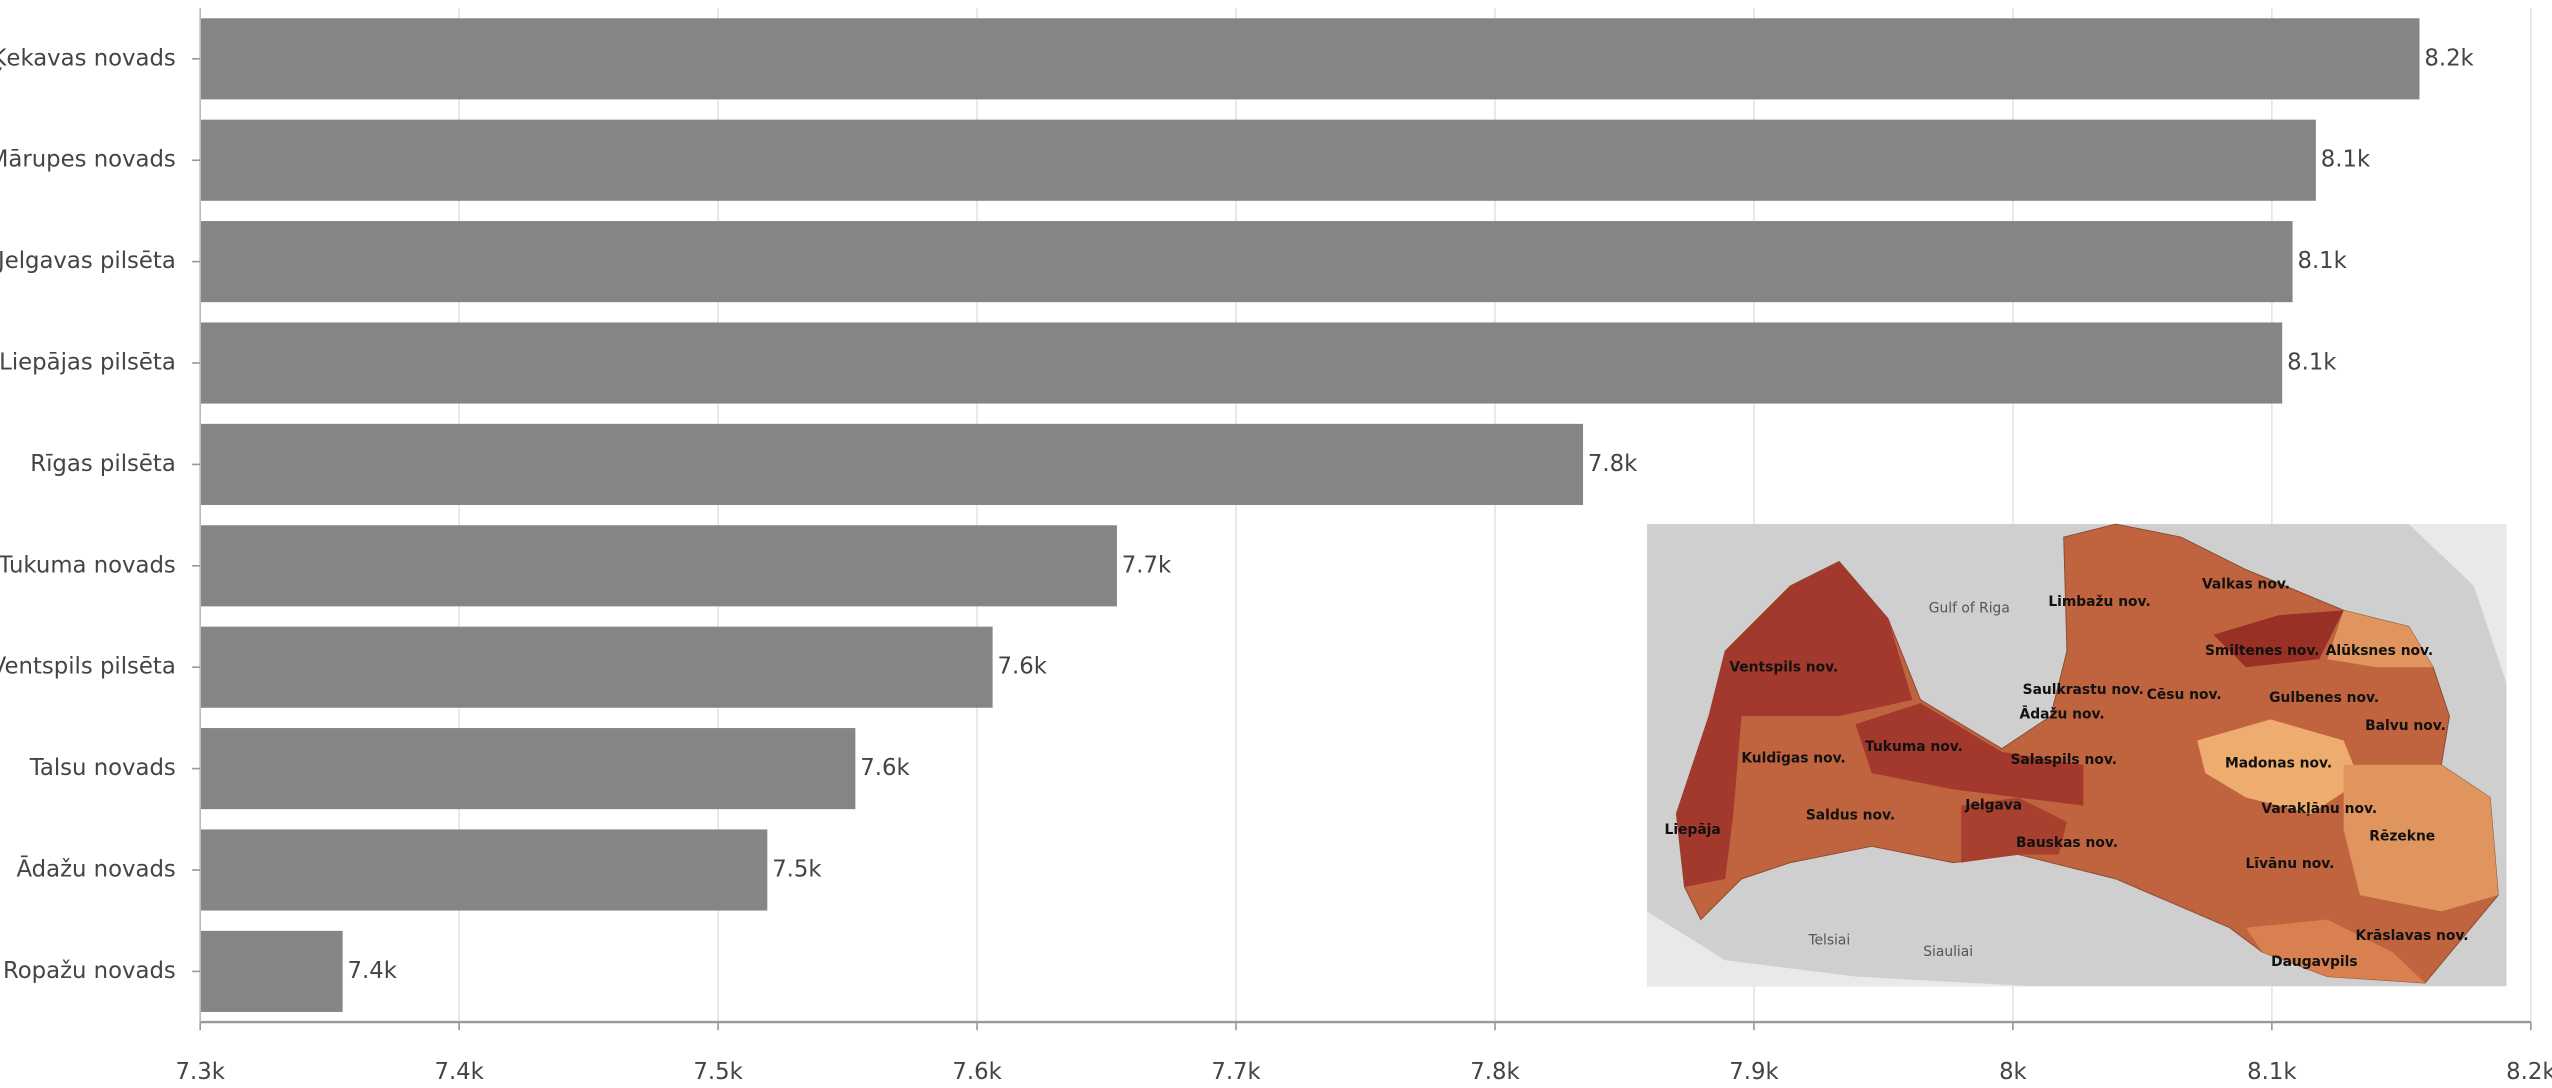 This screenshot has width=2552, height=1088. What do you see at coordinates (2246, 584) in the screenshot?
I see `map-label: Valkas nov.` at bounding box center [2246, 584].